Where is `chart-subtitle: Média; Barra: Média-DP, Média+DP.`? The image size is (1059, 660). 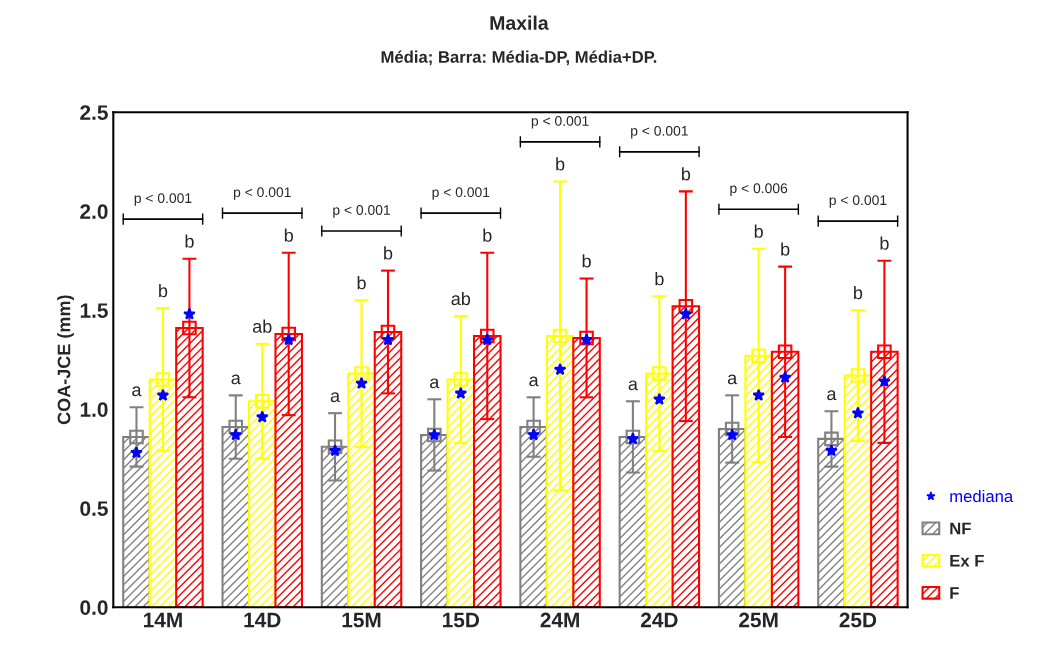 chart-subtitle: Média; Barra: Média-DP, Média+DP. is located at coordinates (519, 58).